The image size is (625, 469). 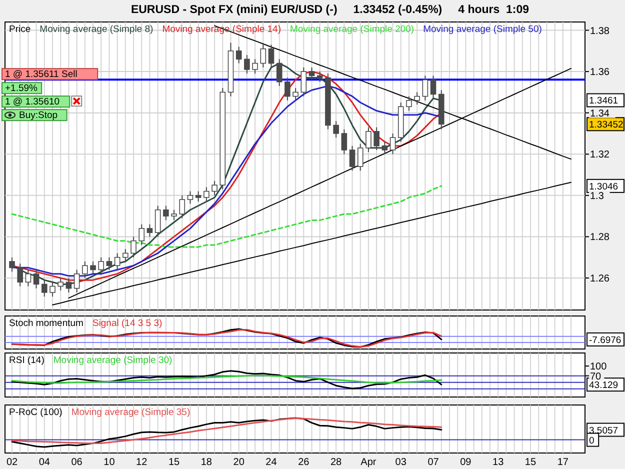 What do you see at coordinates (600, 238) in the screenshot?
I see `y-tick-label: 1.28` at bounding box center [600, 238].